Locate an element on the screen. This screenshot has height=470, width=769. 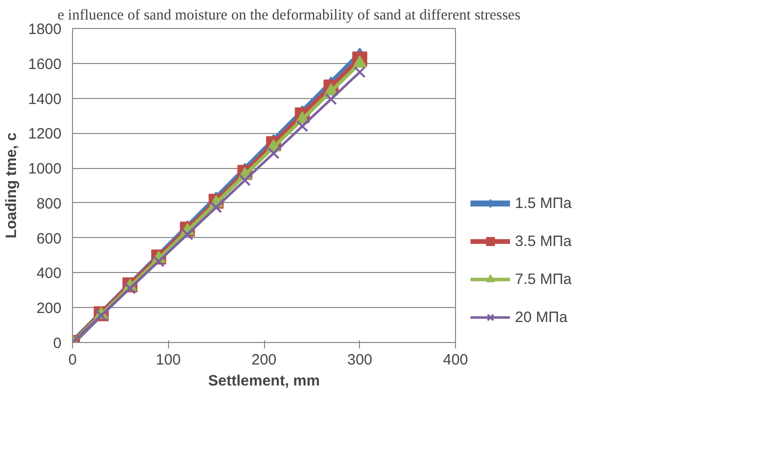
y-axis-title: Loading tme, c is located at coordinates (11, 185).